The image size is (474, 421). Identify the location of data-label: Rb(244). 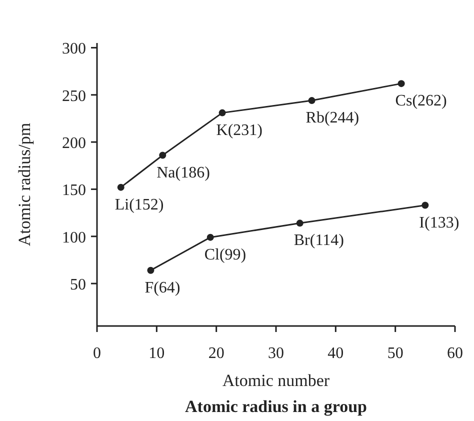
(333, 118).